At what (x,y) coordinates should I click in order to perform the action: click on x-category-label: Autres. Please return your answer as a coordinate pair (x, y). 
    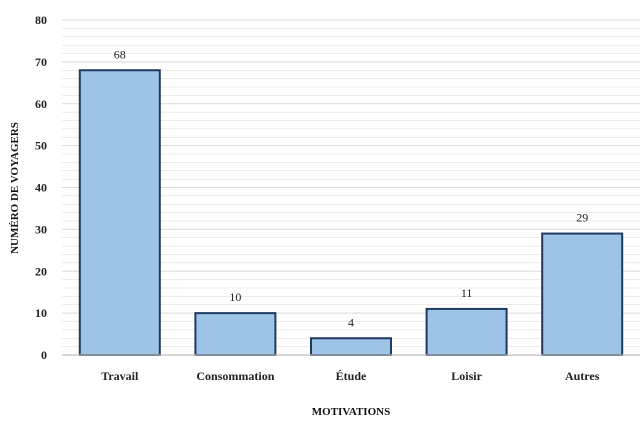
    Looking at the image, I should click on (582, 376).